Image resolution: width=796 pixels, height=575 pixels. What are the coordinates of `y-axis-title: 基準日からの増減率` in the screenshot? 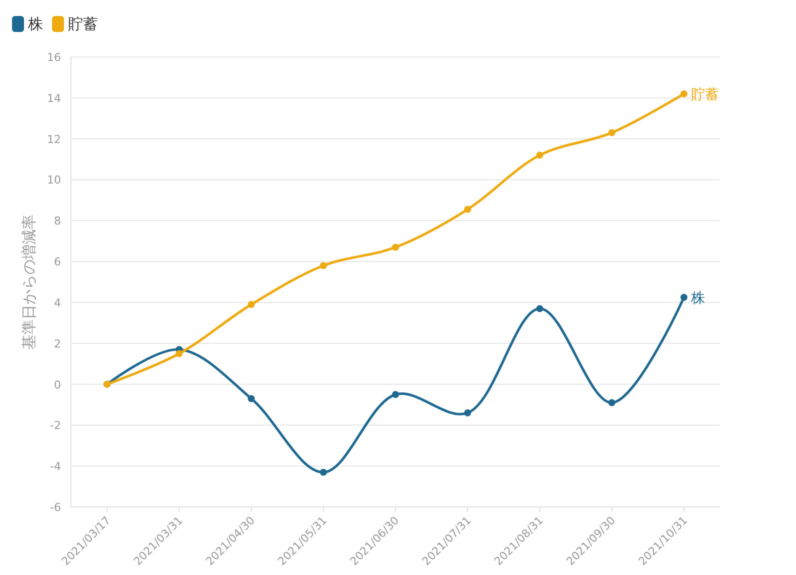 It's located at (29, 282).